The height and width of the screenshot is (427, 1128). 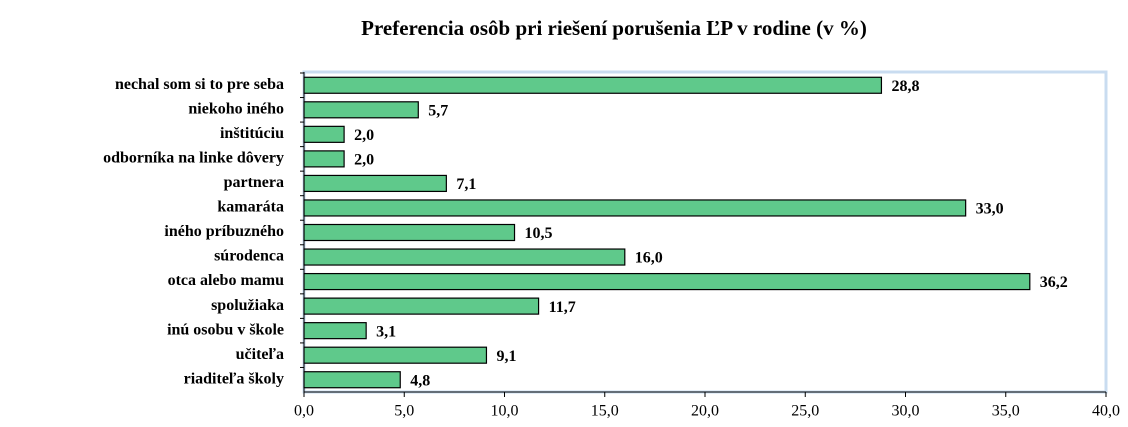 I want to click on x-tick-label: 30,0, so click(x=906, y=411).